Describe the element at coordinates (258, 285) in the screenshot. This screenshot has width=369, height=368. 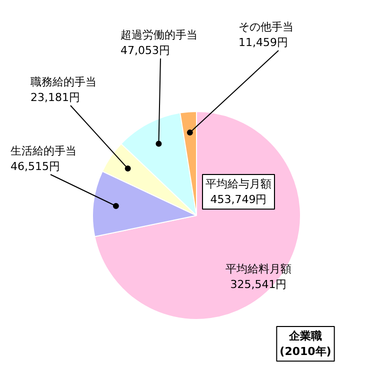
I see `data-label: 325,541円` at that location.